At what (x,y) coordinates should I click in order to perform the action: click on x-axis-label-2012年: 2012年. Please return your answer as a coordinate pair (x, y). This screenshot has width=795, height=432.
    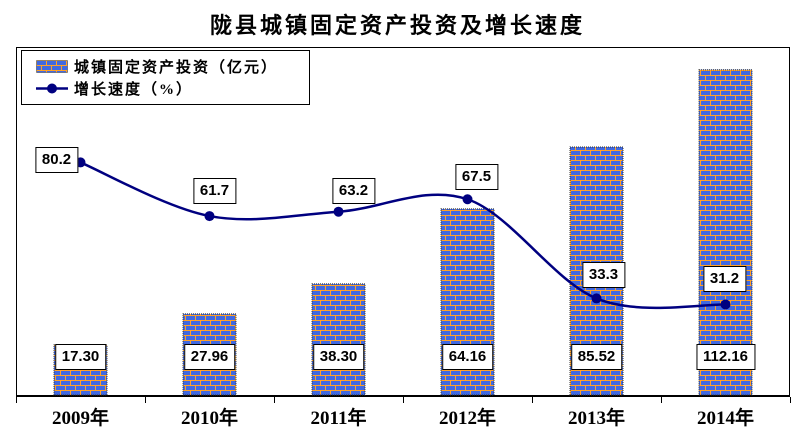
    Looking at the image, I should click on (467, 418).